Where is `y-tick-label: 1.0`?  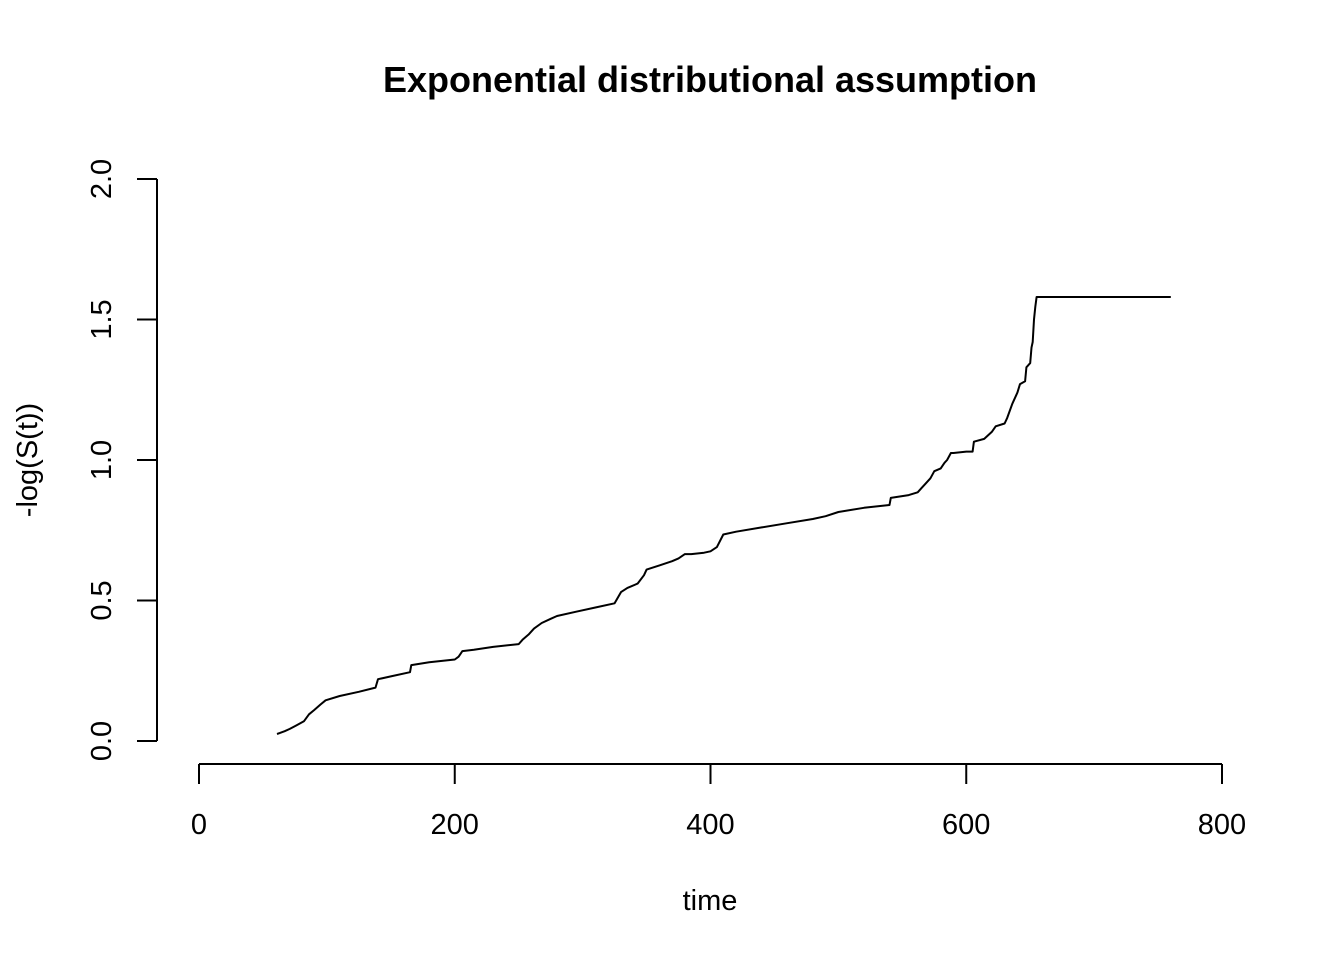 y-tick-label: 1.0 is located at coordinates (102, 460).